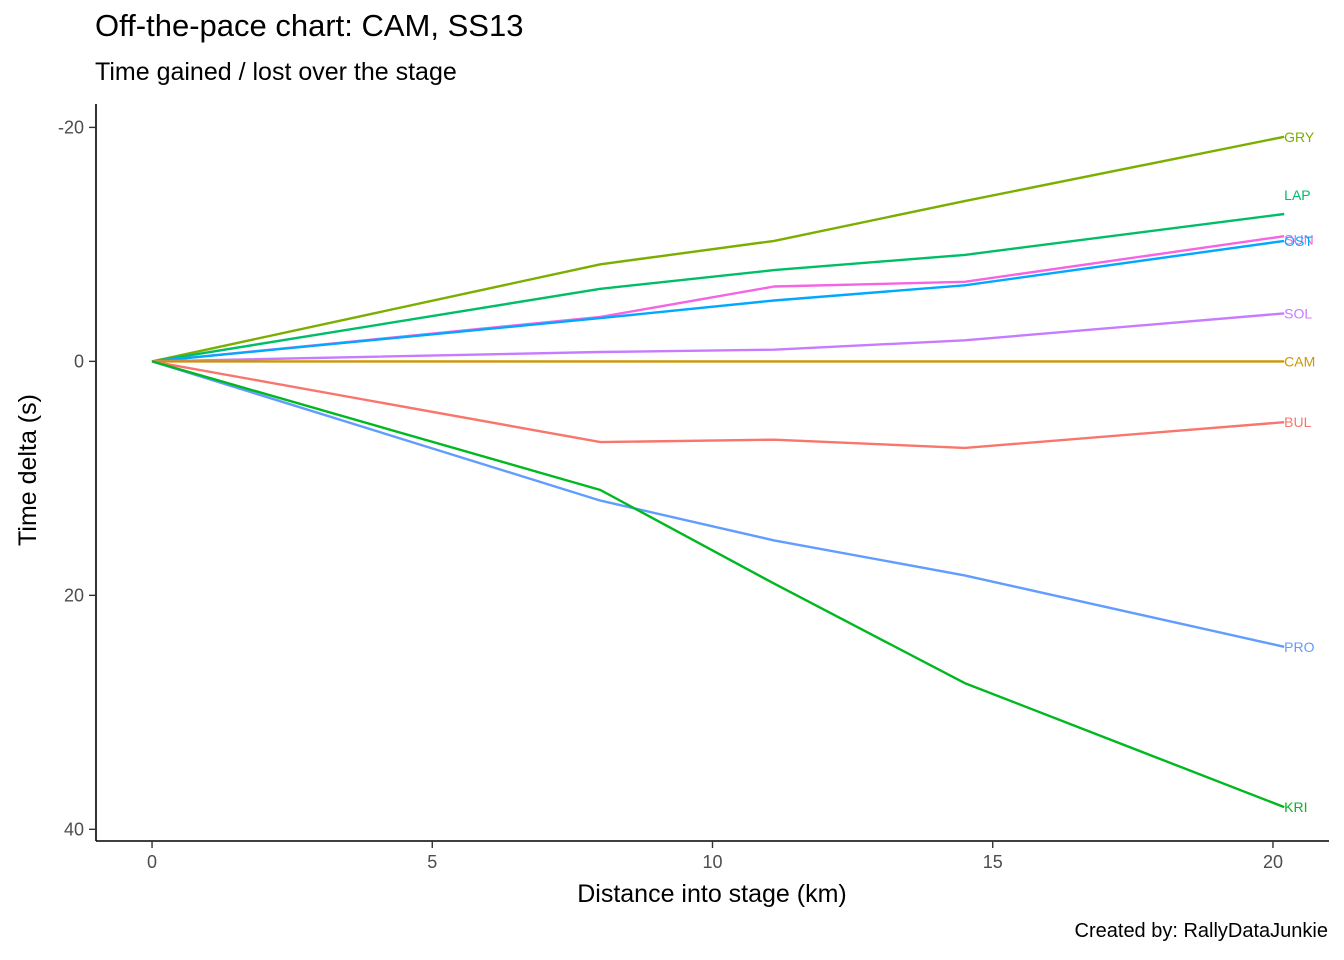 Image resolution: width=1344 pixels, height=960 pixels. Describe the element at coordinates (432, 862) in the screenshot. I see `x-tick-label: 5` at that location.